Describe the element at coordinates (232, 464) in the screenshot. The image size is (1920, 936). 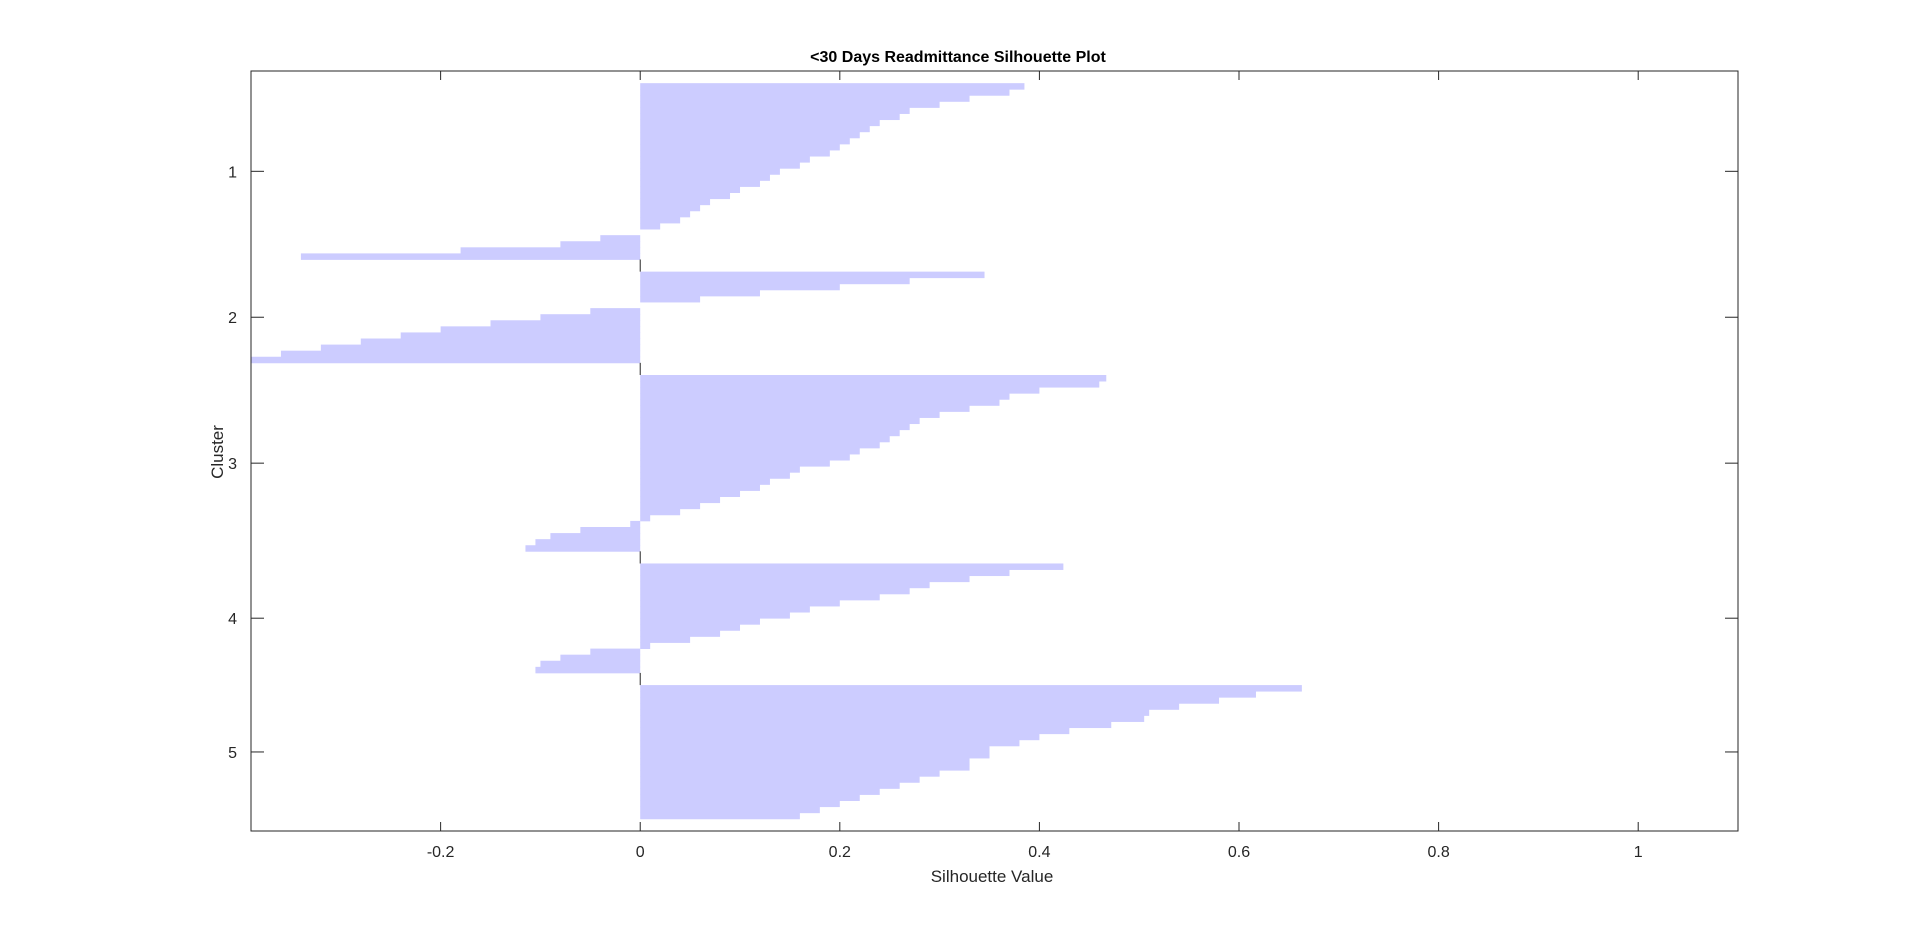
I see `y-tick-label: 3` at that location.